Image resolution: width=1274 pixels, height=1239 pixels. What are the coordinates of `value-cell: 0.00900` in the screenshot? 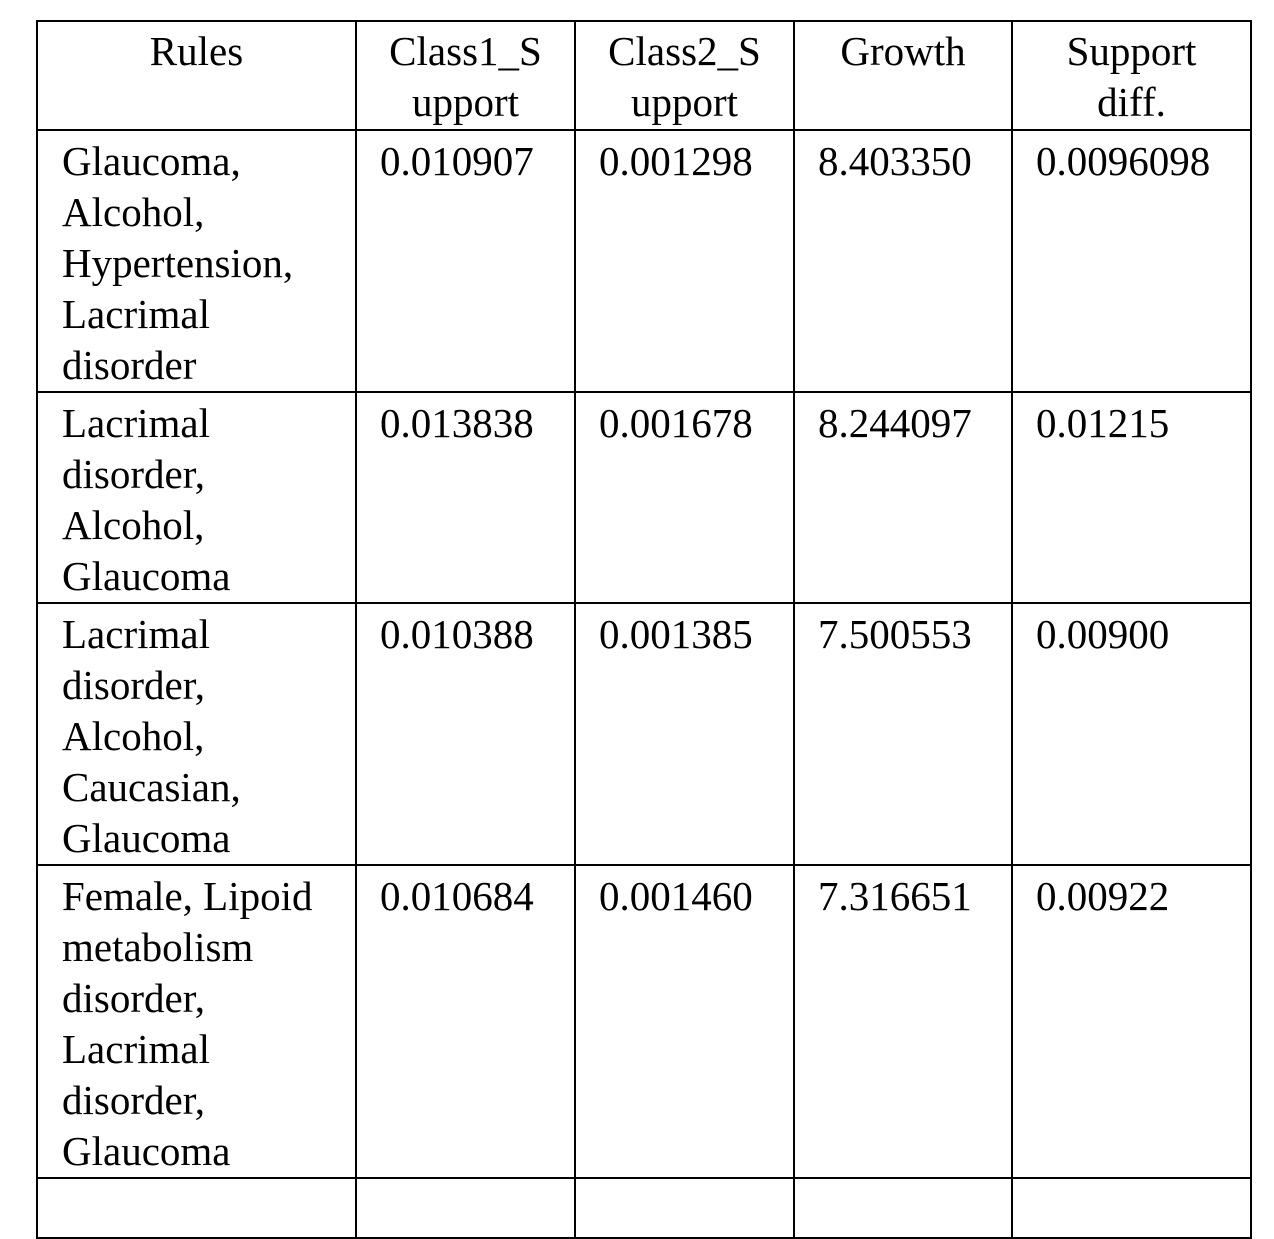 It's located at (1131, 734).